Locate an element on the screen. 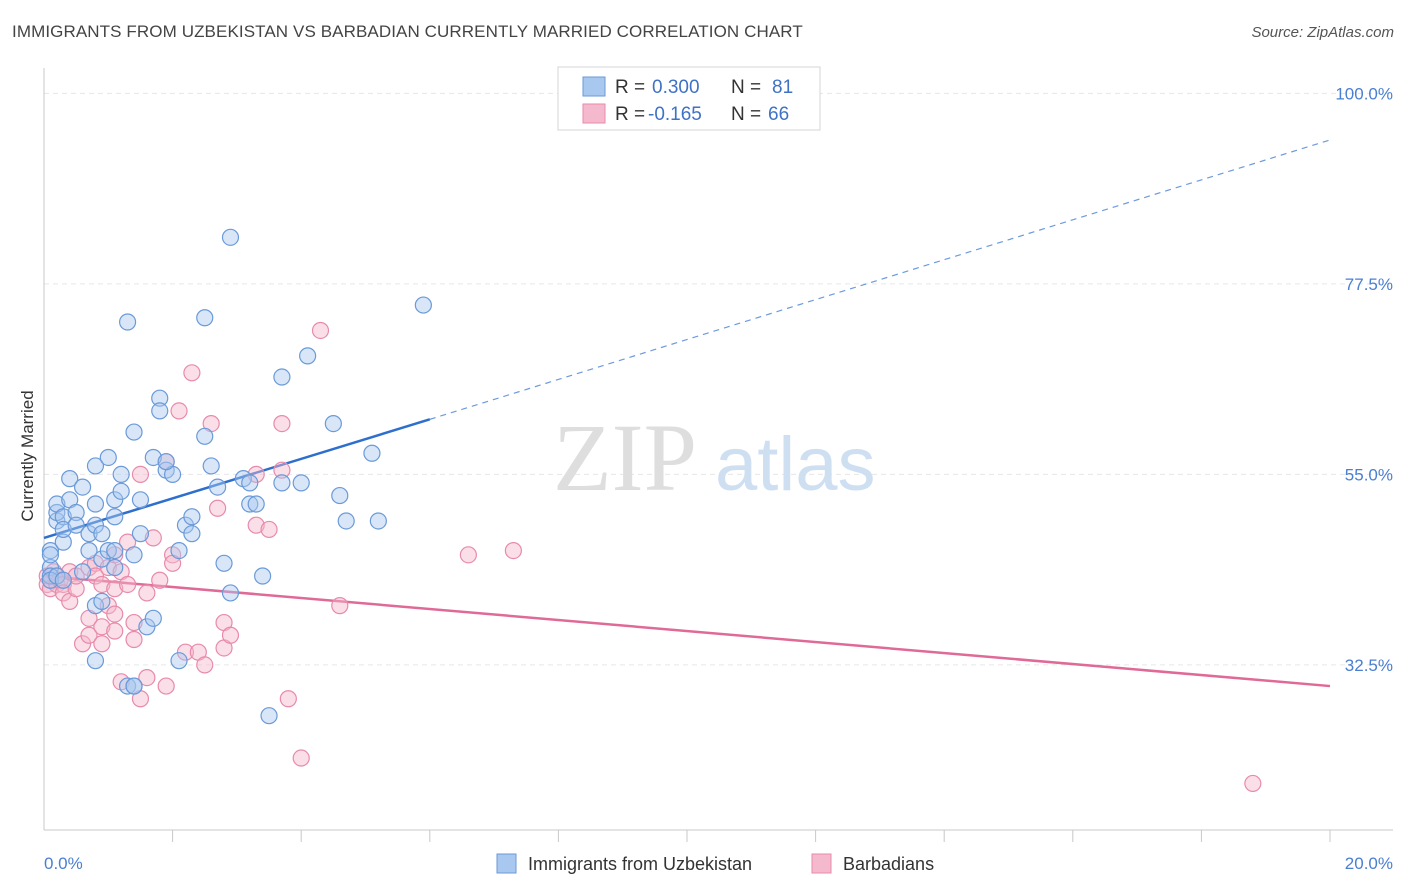 This screenshot has width=1406, height=892. legend-bottom-swatch-pink is located at coordinates (821, 863).